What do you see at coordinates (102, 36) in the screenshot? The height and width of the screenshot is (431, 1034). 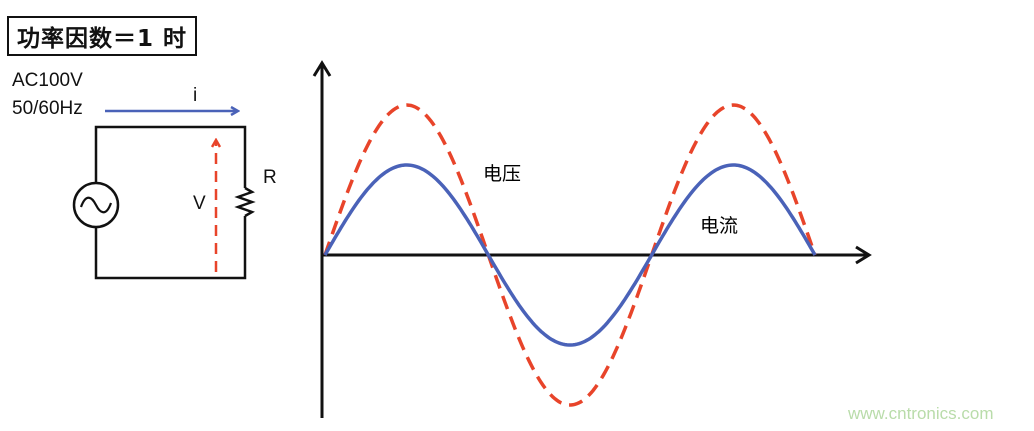 I see `page-title: 功率因数＝1 时` at bounding box center [102, 36].